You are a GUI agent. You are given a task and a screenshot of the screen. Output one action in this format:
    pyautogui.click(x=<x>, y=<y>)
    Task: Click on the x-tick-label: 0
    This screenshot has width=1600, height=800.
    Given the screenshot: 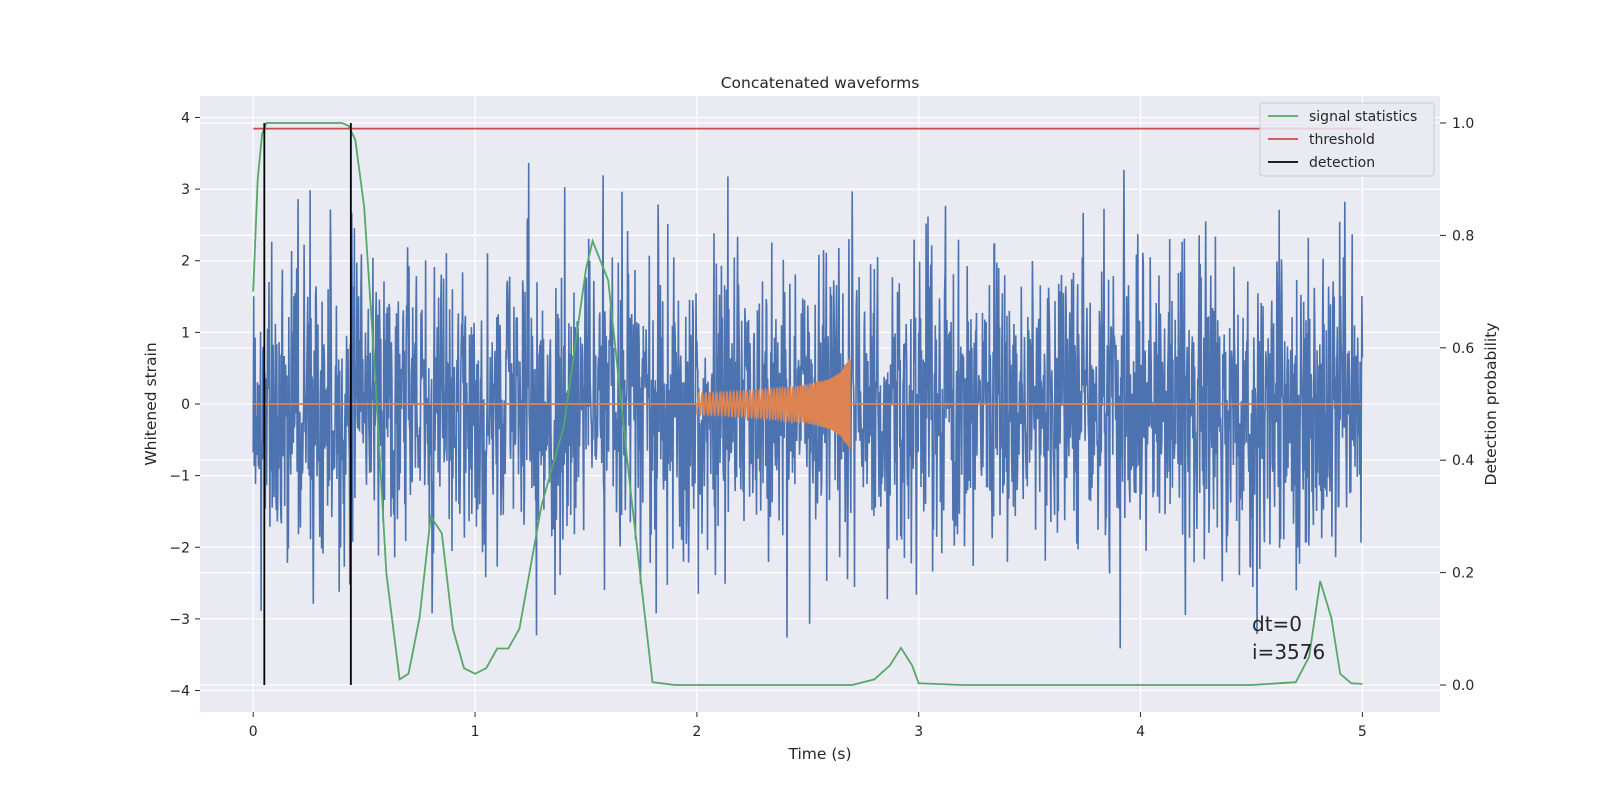 What is the action you would take?
    pyautogui.click(x=253, y=732)
    